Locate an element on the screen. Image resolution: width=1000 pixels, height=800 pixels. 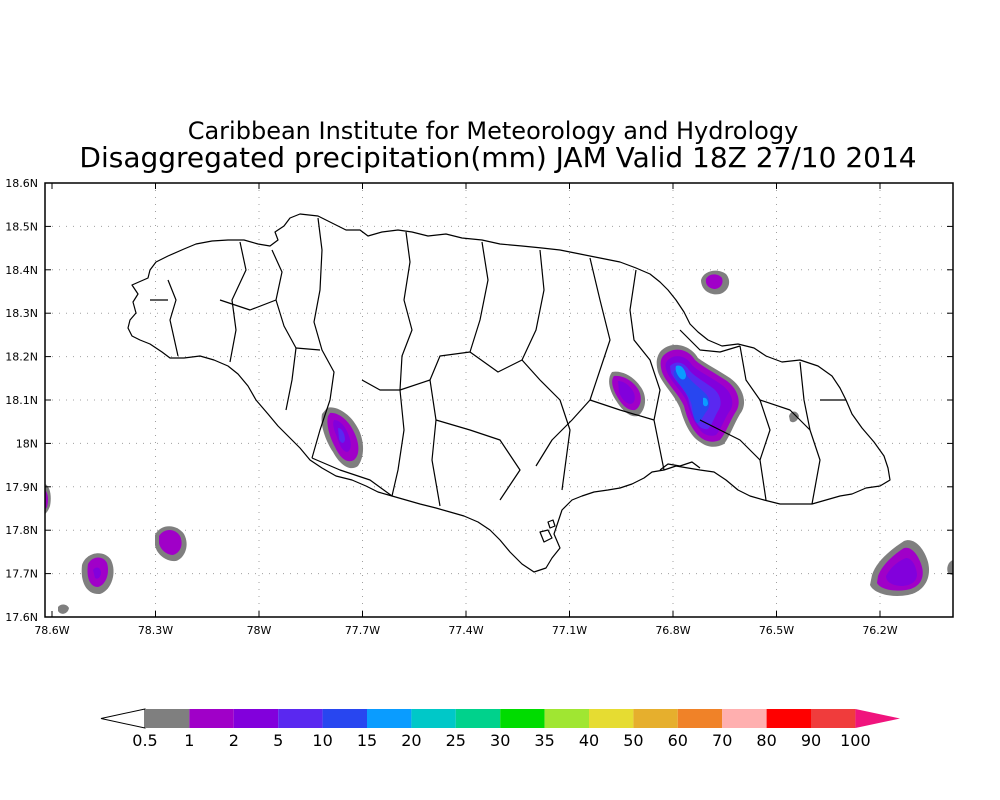
x-tick-label: 78.3W is located at coordinates (155, 630).